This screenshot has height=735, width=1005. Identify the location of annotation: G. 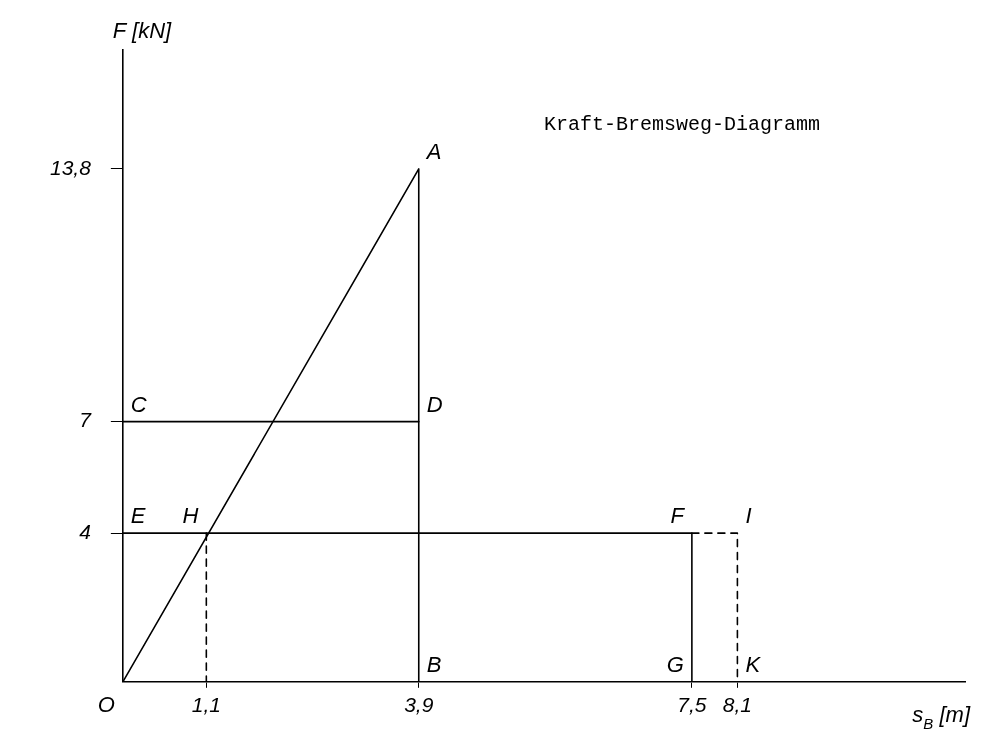
(675, 664).